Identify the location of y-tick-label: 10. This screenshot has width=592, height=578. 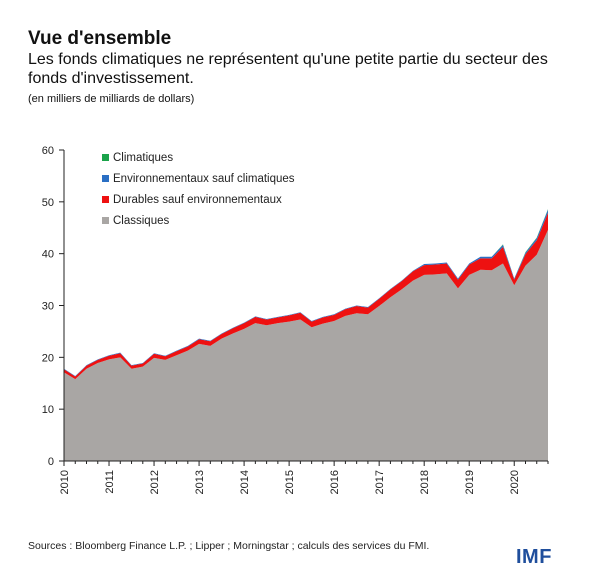
(48, 410).